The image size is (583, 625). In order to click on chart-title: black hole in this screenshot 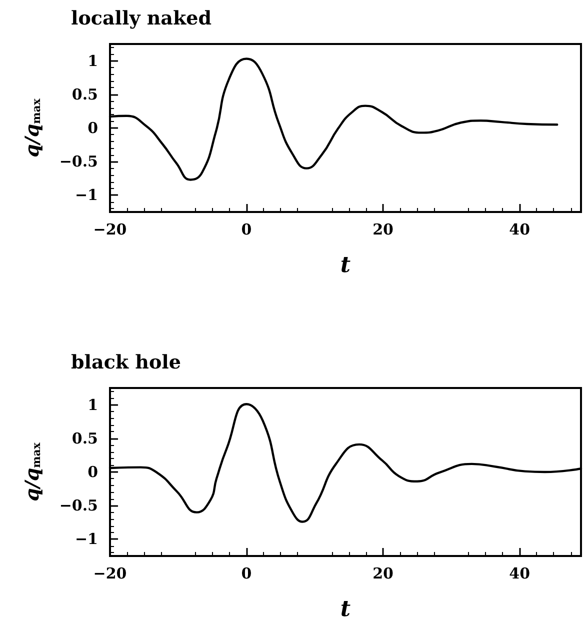, I will do `click(126, 363)`.